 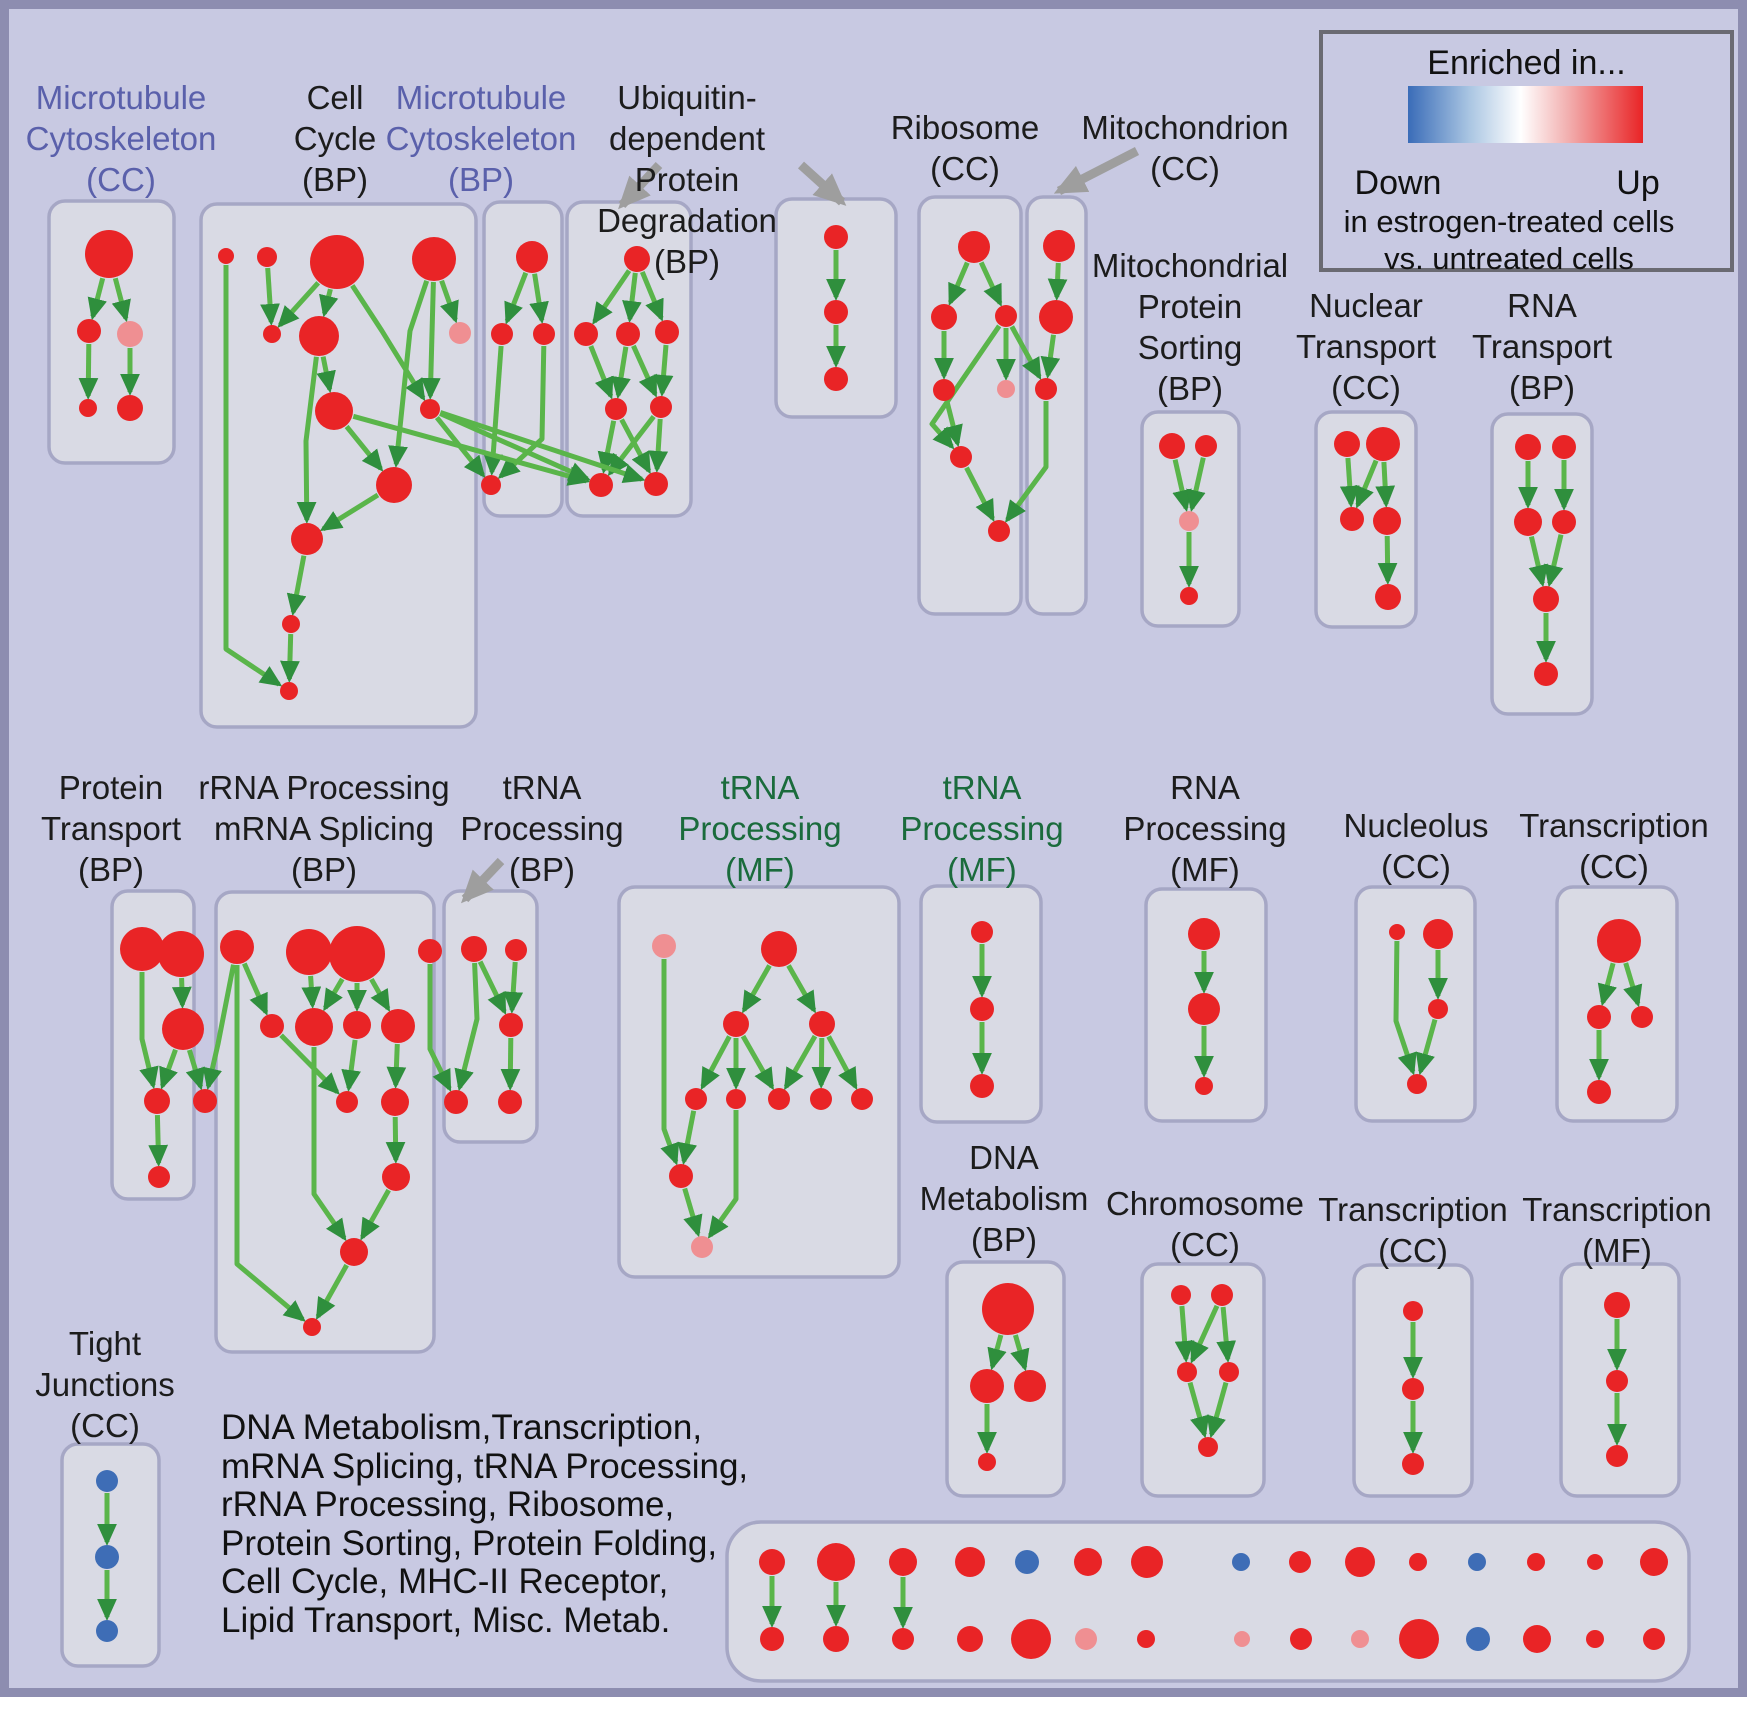 What do you see at coordinates (1617, 1230) in the screenshot?
I see `cluster-label-transcription-mf: Transcription (MF)` at bounding box center [1617, 1230].